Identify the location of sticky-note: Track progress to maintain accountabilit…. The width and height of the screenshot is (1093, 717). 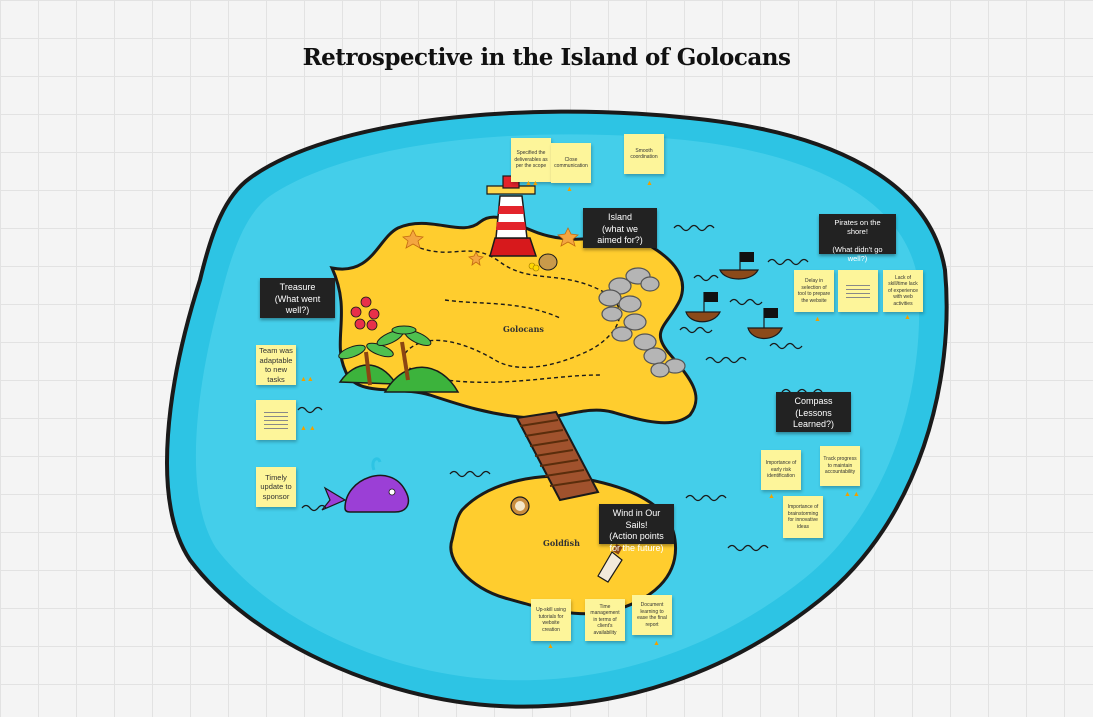
(840, 466).